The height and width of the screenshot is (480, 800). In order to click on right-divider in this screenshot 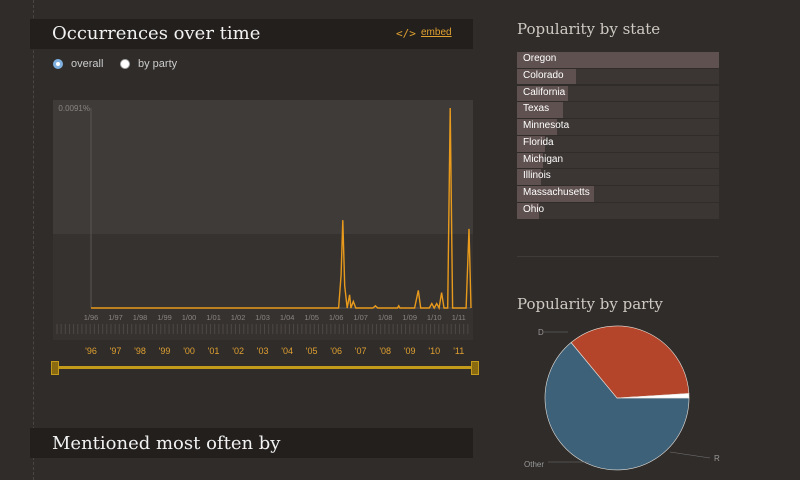, I will do `click(618, 256)`.